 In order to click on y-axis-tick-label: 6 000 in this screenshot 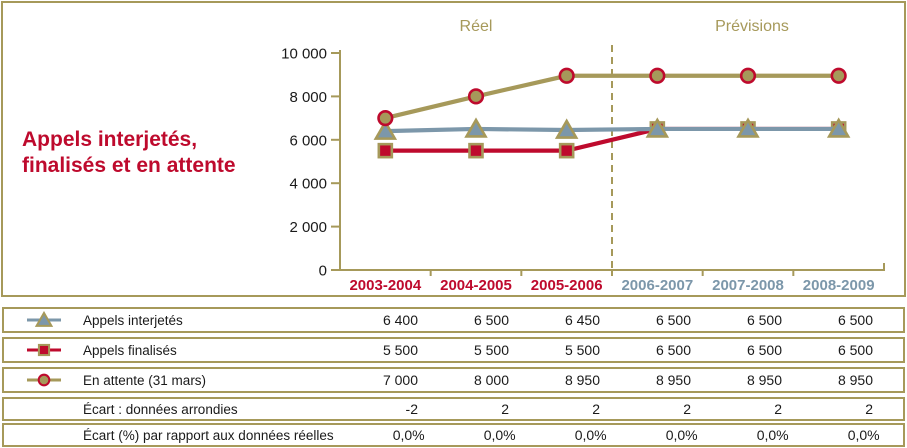, I will do `click(308, 140)`.